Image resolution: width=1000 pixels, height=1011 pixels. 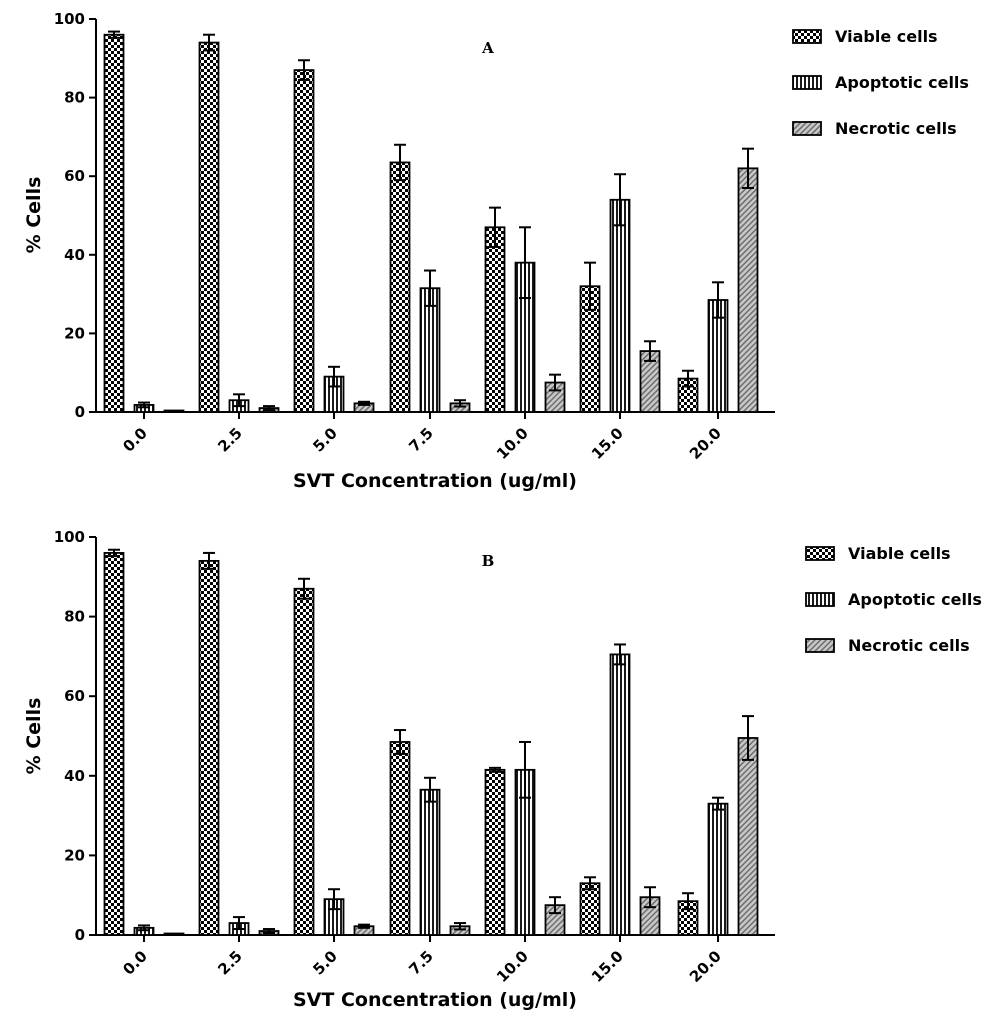 What do you see at coordinates (487, 48) in the screenshot?
I see `panel-letter: A` at bounding box center [487, 48].